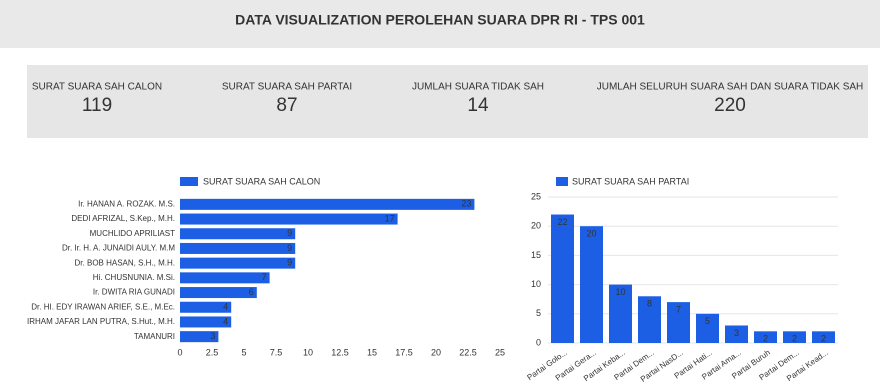 The image size is (880, 389). What do you see at coordinates (286, 105) in the screenshot?
I see `scorecard-value: 87` at bounding box center [286, 105].